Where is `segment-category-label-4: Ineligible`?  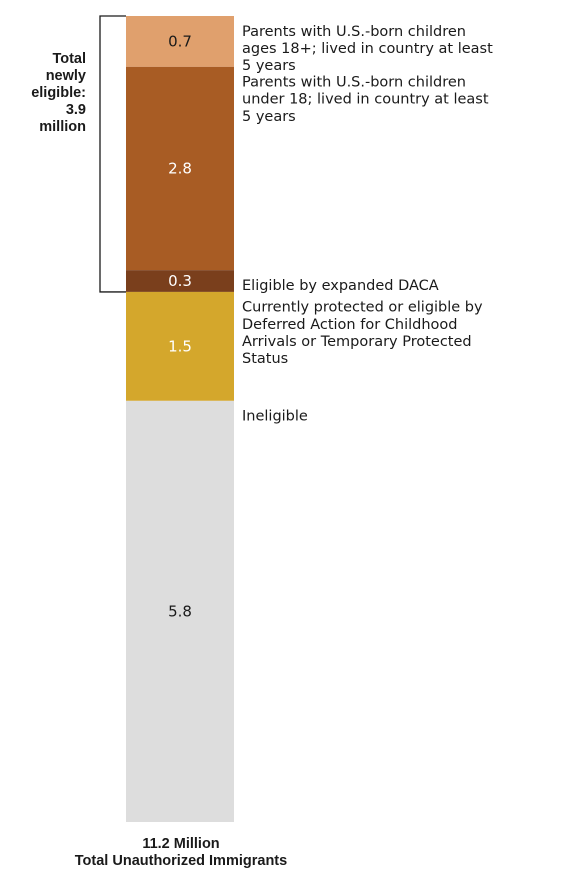
segment-category-label-4: Ineligible is located at coordinates (275, 417).